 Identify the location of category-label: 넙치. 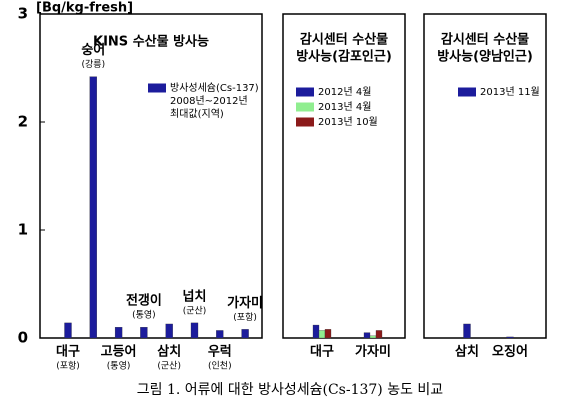
(195, 296).